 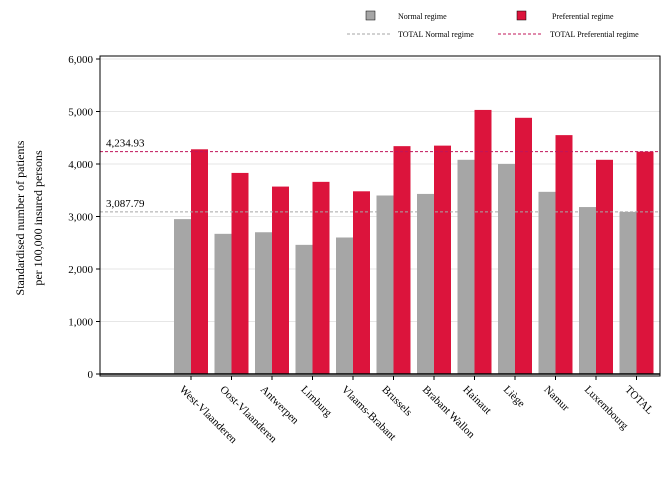 What do you see at coordinates (583, 16) in the screenshot?
I see `legend-label-preferential: Preferential regime` at bounding box center [583, 16].